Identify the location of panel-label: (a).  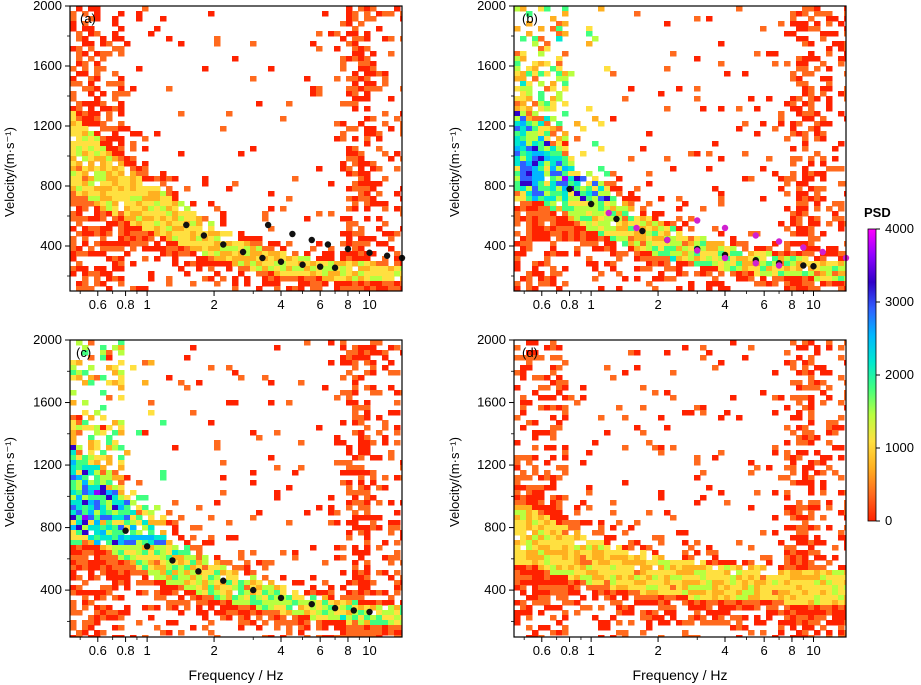
(88, 18).